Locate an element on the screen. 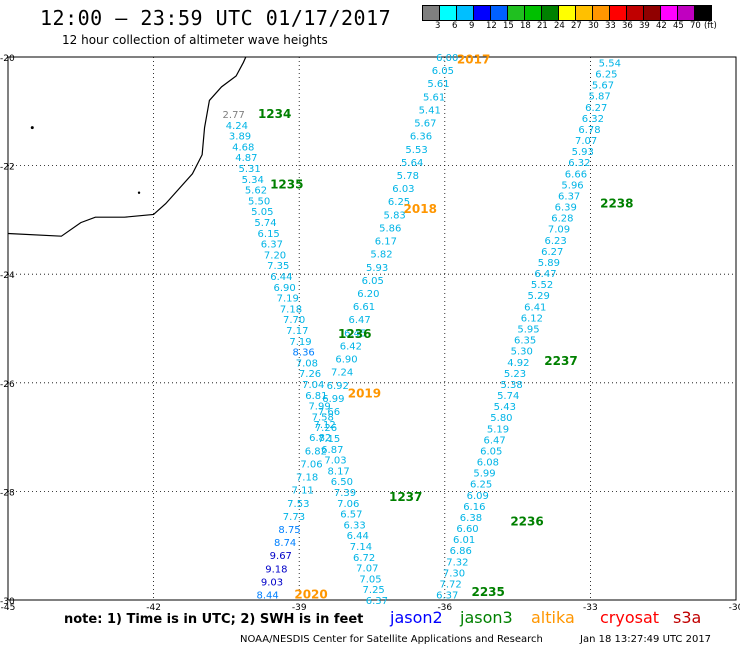 This screenshot has width=740, height=650. swh-value: 6.45 is located at coordinates (355, 333).